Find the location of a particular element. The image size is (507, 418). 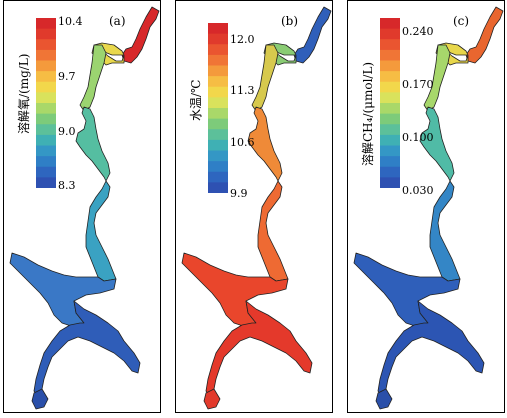

tick-2: 9.7 is located at coordinates (67, 76).